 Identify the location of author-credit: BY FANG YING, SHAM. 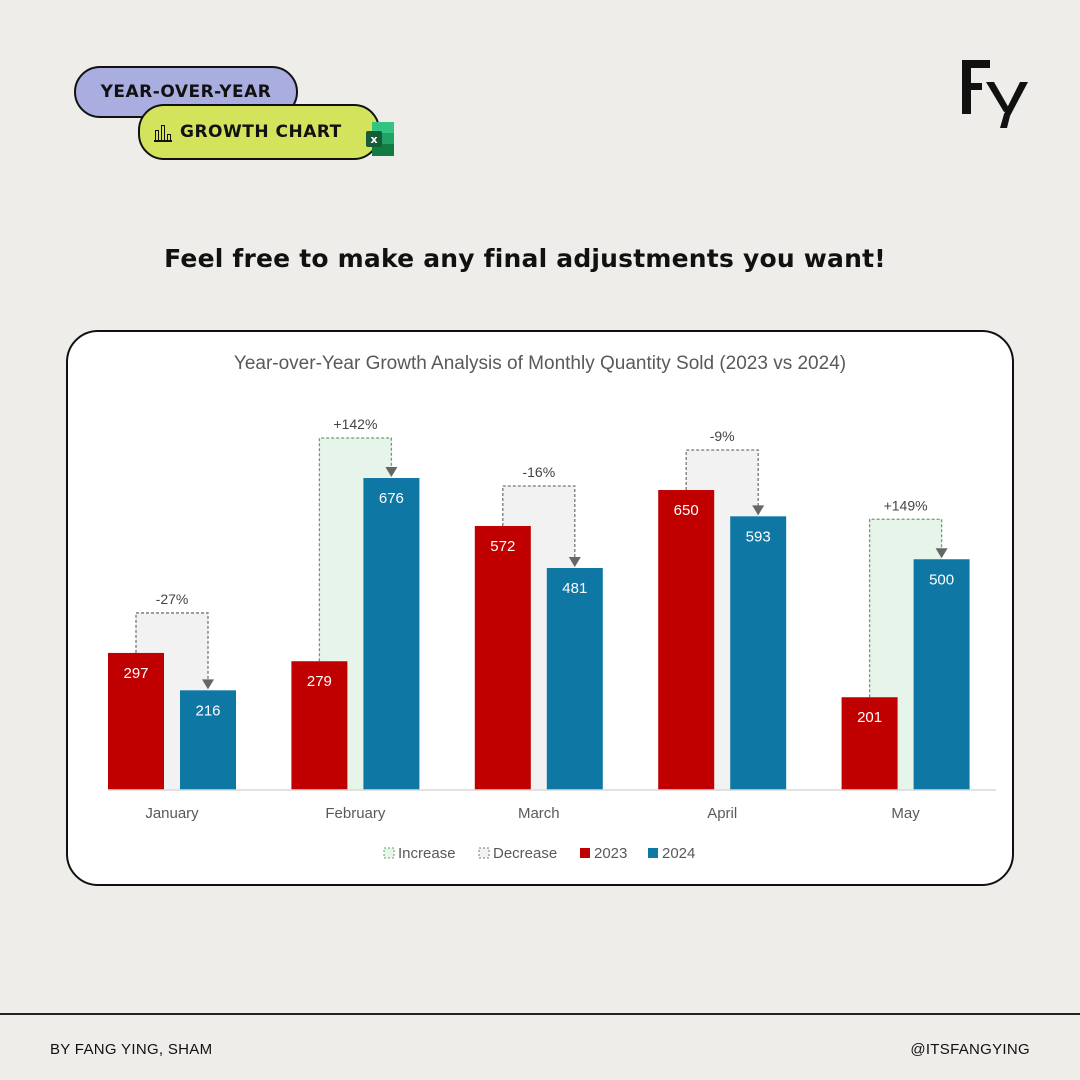
(131, 1049).